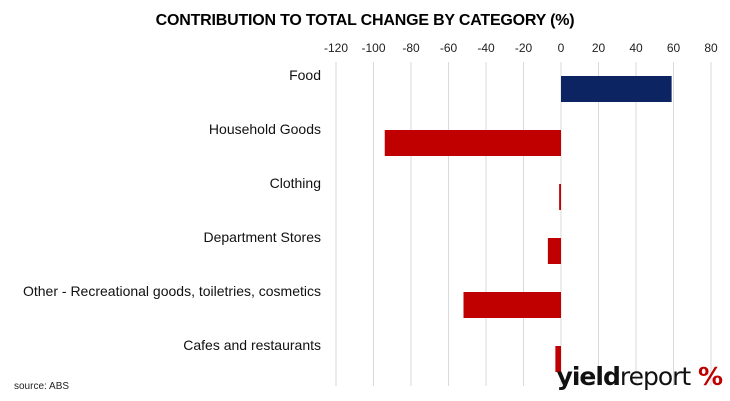 Image resolution: width=730 pixels, height=401 pixels. I want to click on x-tick-label: 0, so click(561, 48).